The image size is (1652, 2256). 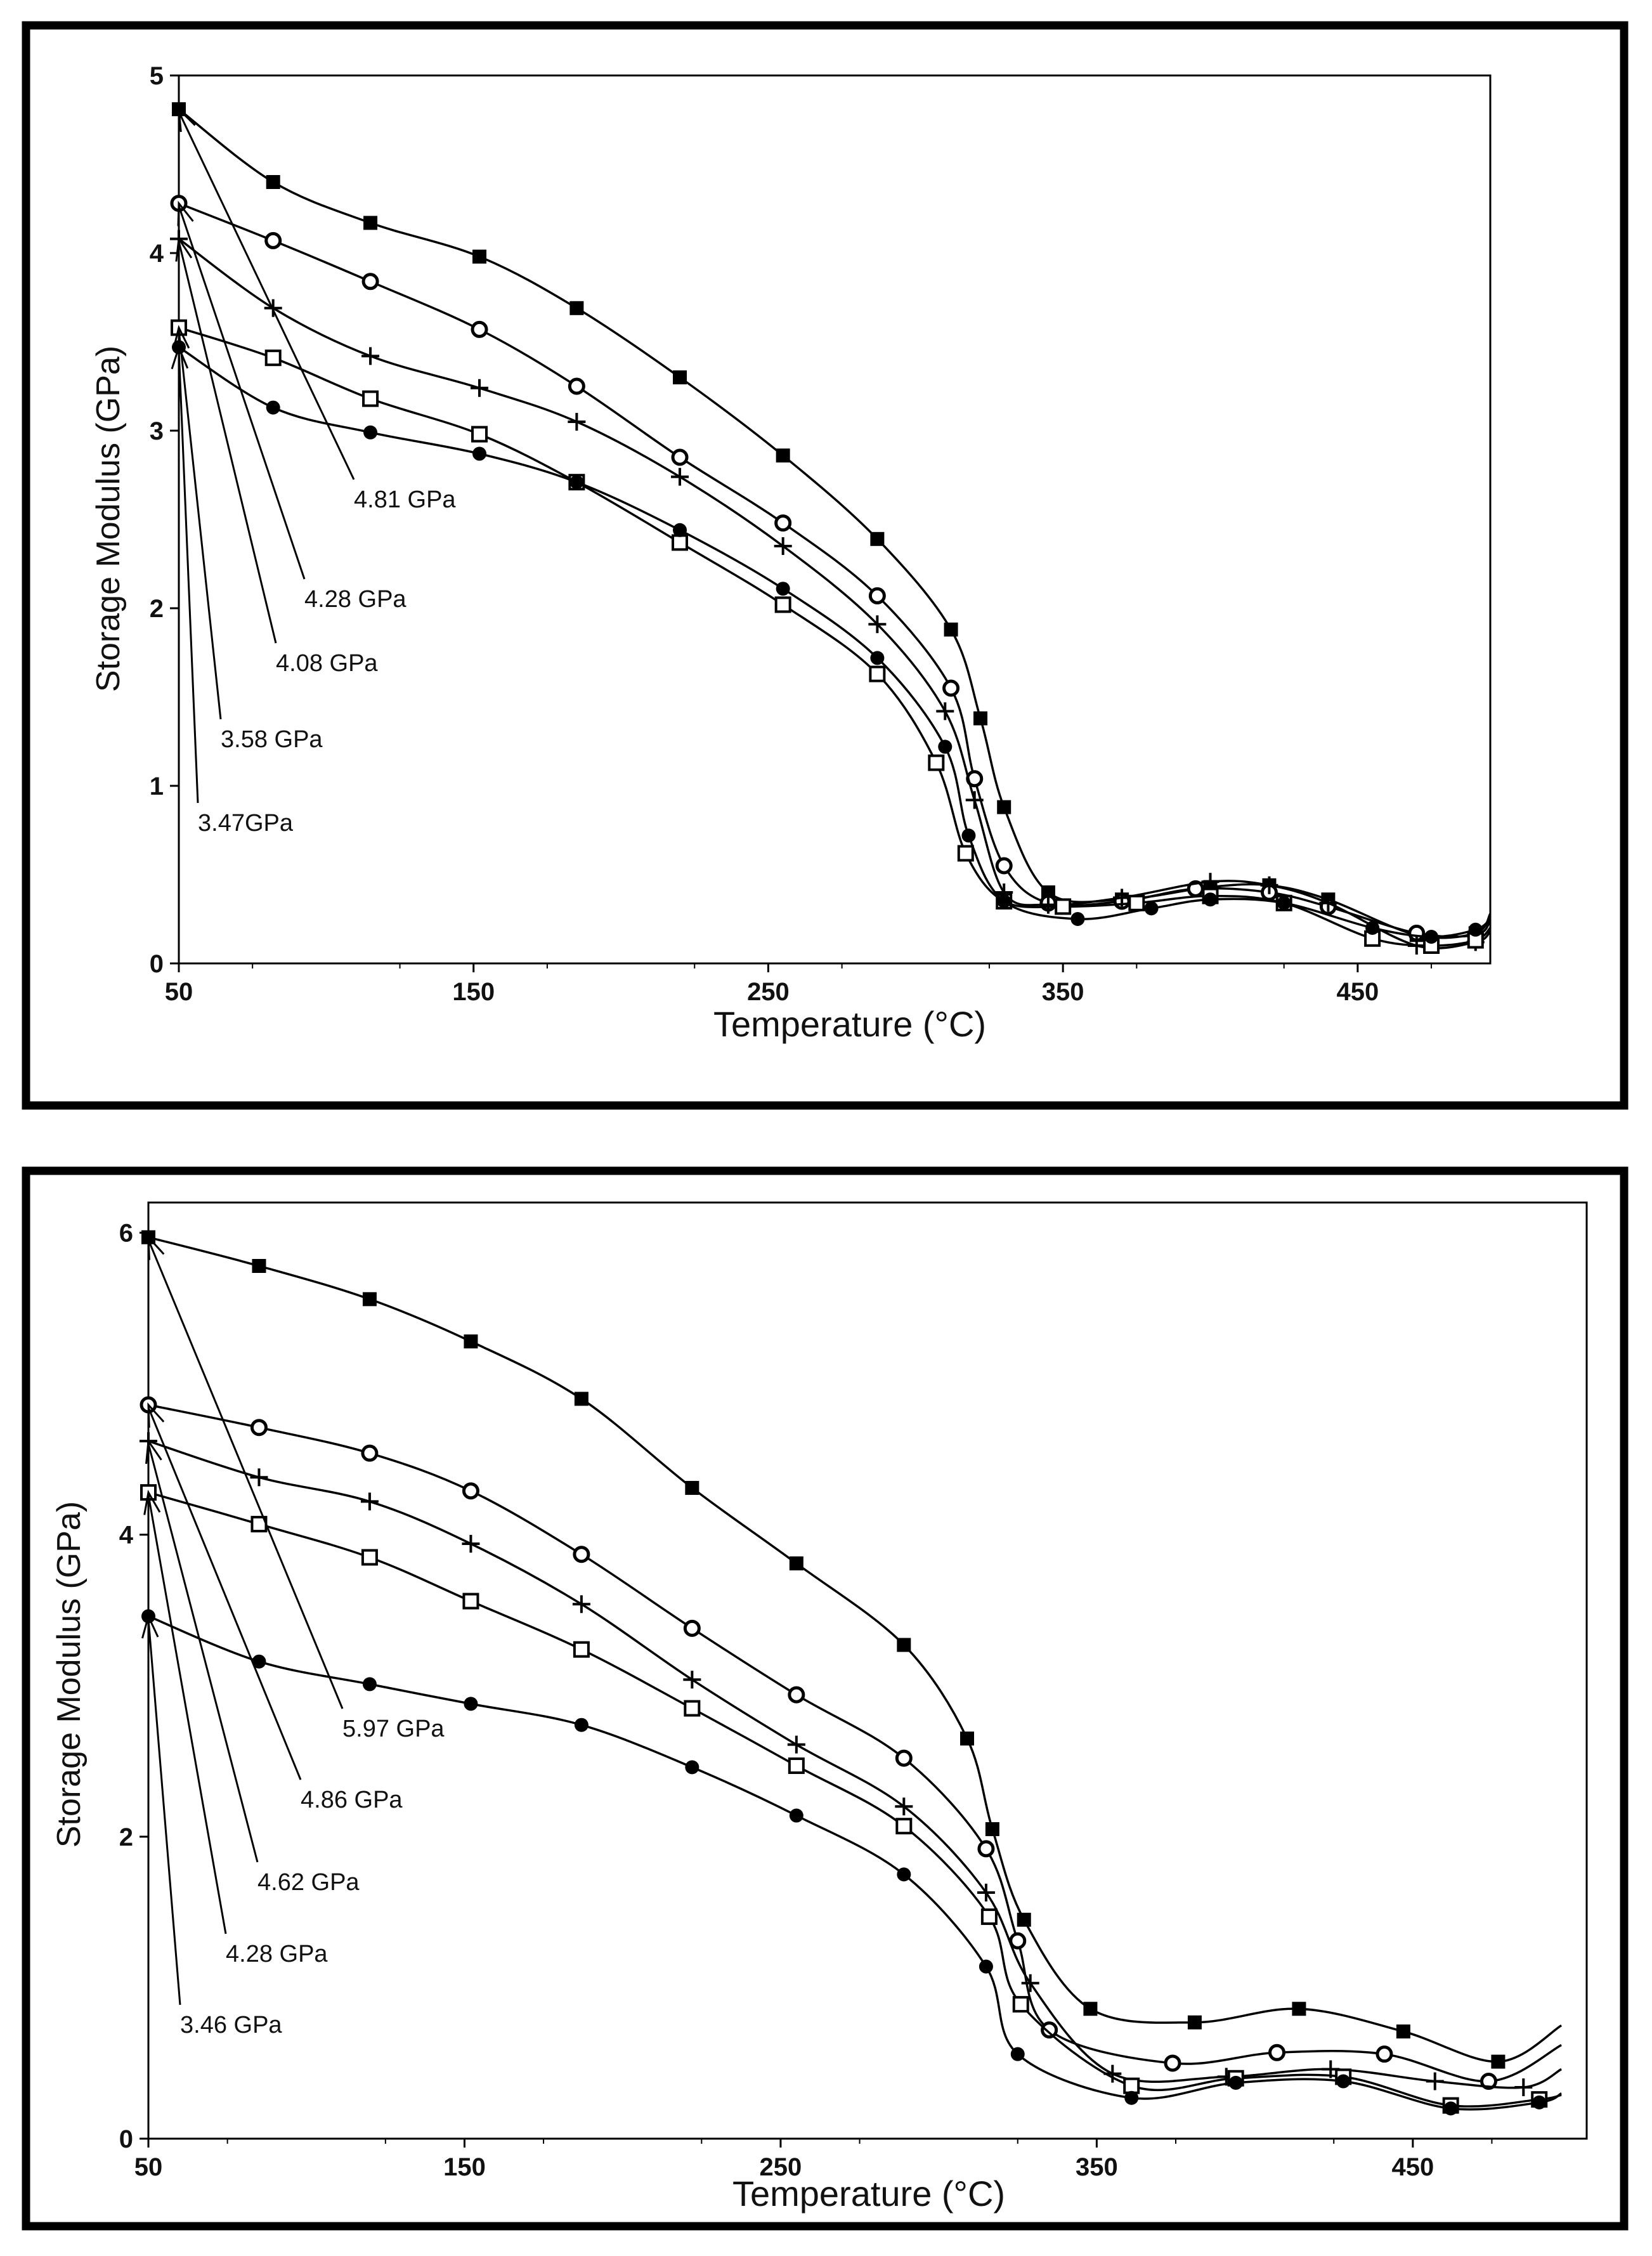 What do you see at coordinates (246, 823) in the screenshot?
I see `annotation-label: 3.47GPa` at bounding box center [246, 823].